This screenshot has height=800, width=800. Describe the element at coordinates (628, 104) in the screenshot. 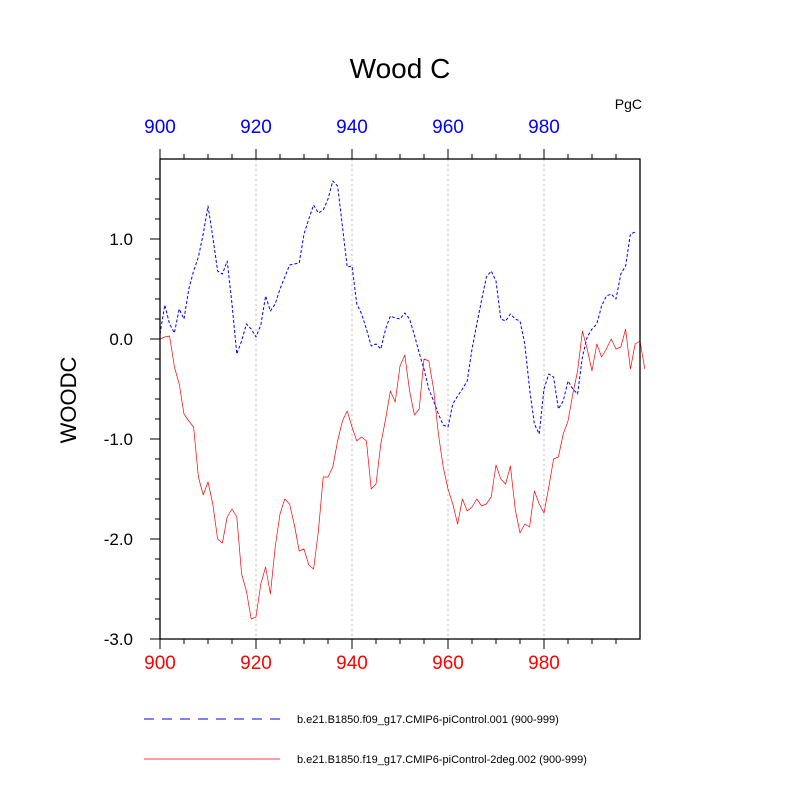

I see `units-label: PgC` at that location.